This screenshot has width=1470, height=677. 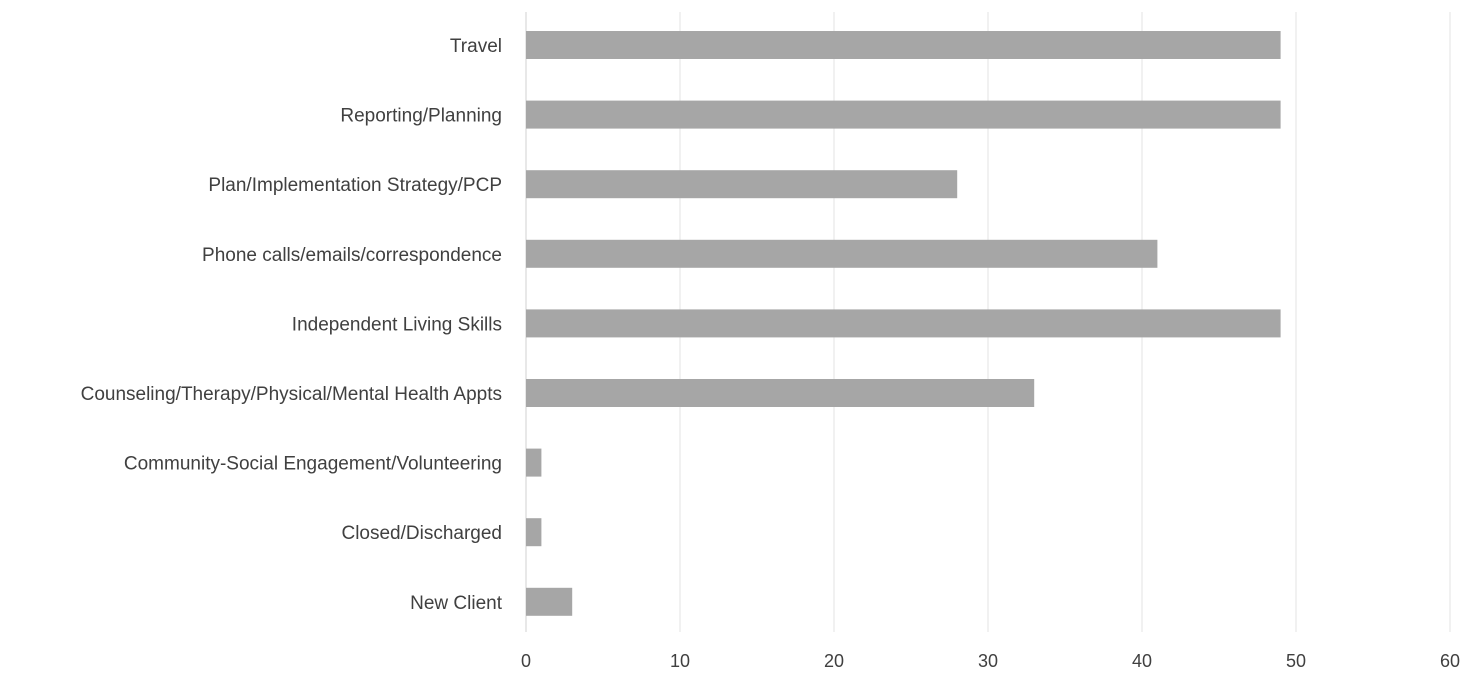 I want to click on x-tick-label: 40, so click(x=1142, y=661).